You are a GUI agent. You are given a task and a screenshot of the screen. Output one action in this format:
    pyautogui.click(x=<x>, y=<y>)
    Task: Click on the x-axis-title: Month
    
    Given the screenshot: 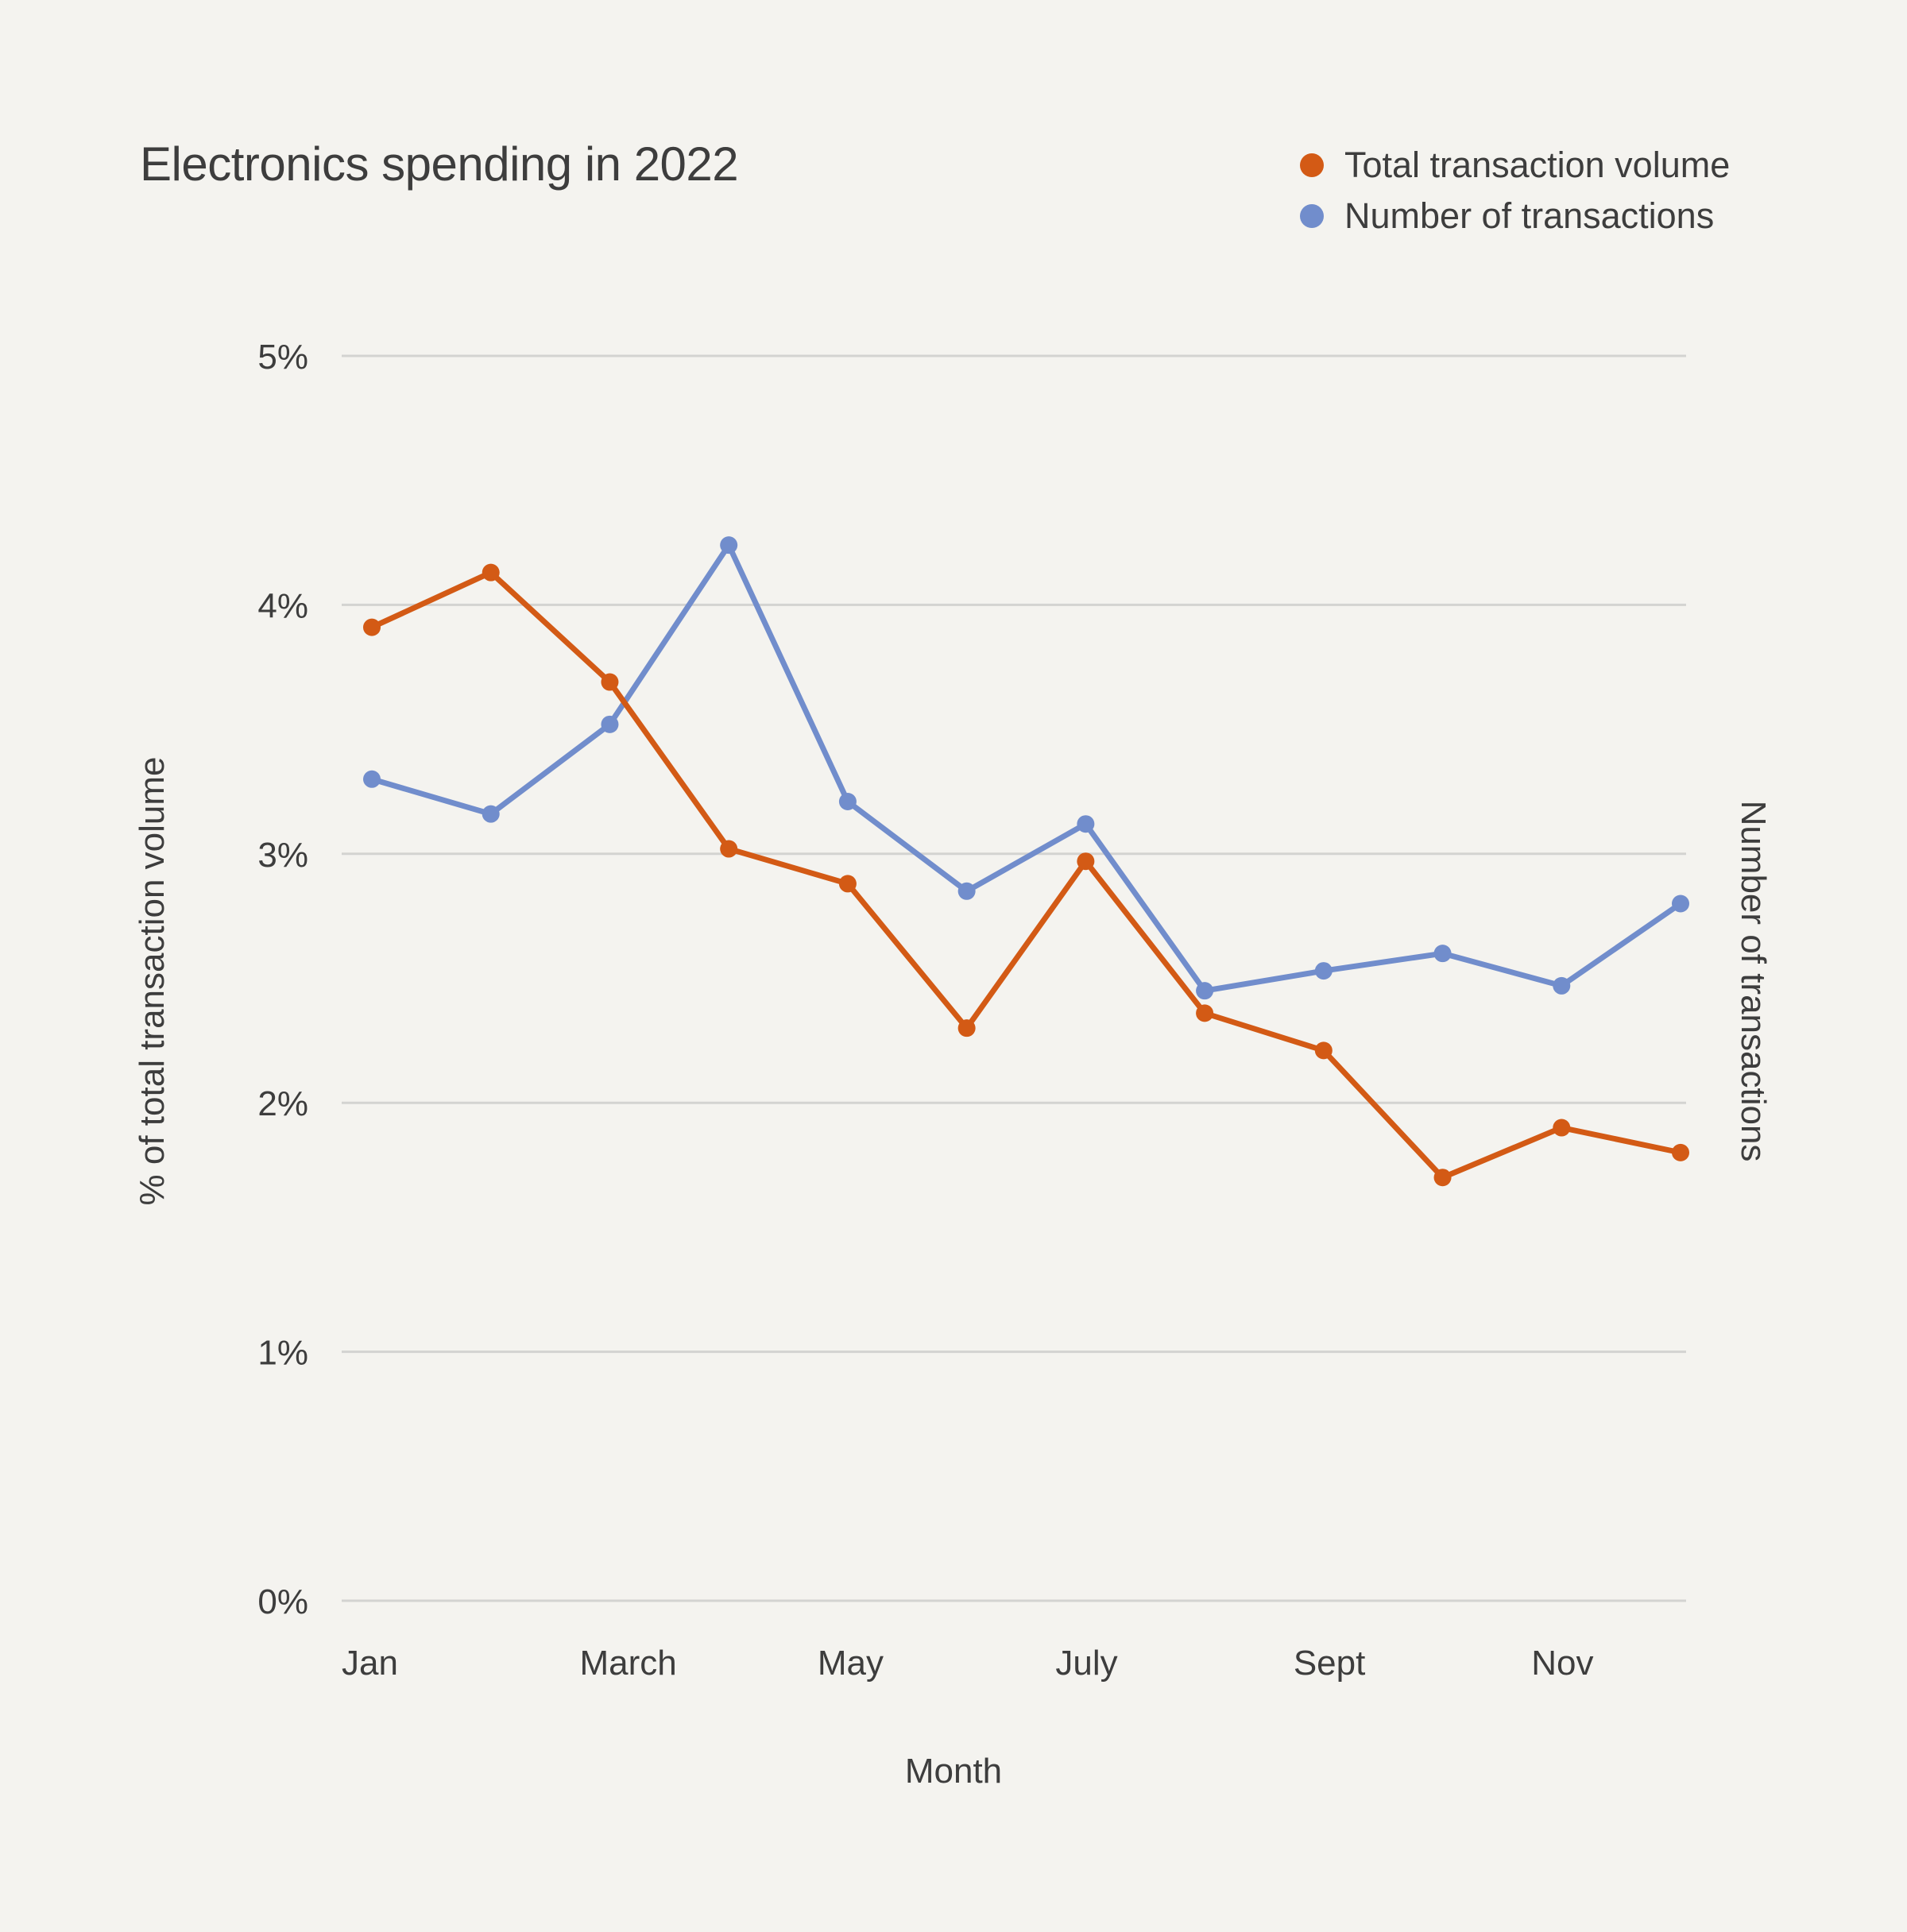 What is the action you would take?
    pyautogui.click(x=953, y=1771)
    